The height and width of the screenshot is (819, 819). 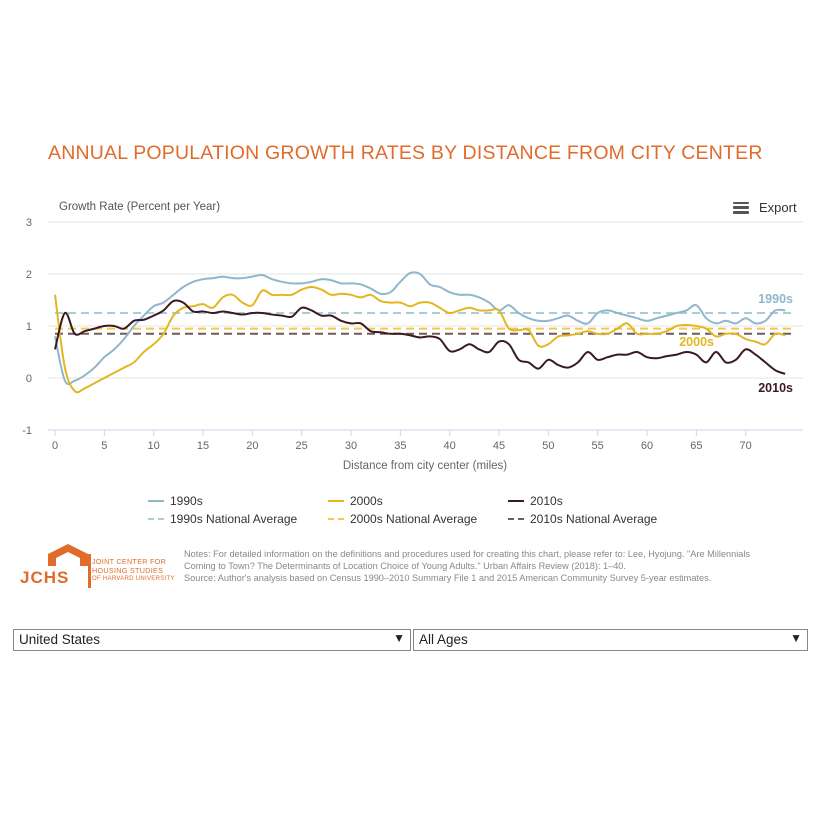 I want to click on x-tick-label: 45, so click(x=499, y=446).